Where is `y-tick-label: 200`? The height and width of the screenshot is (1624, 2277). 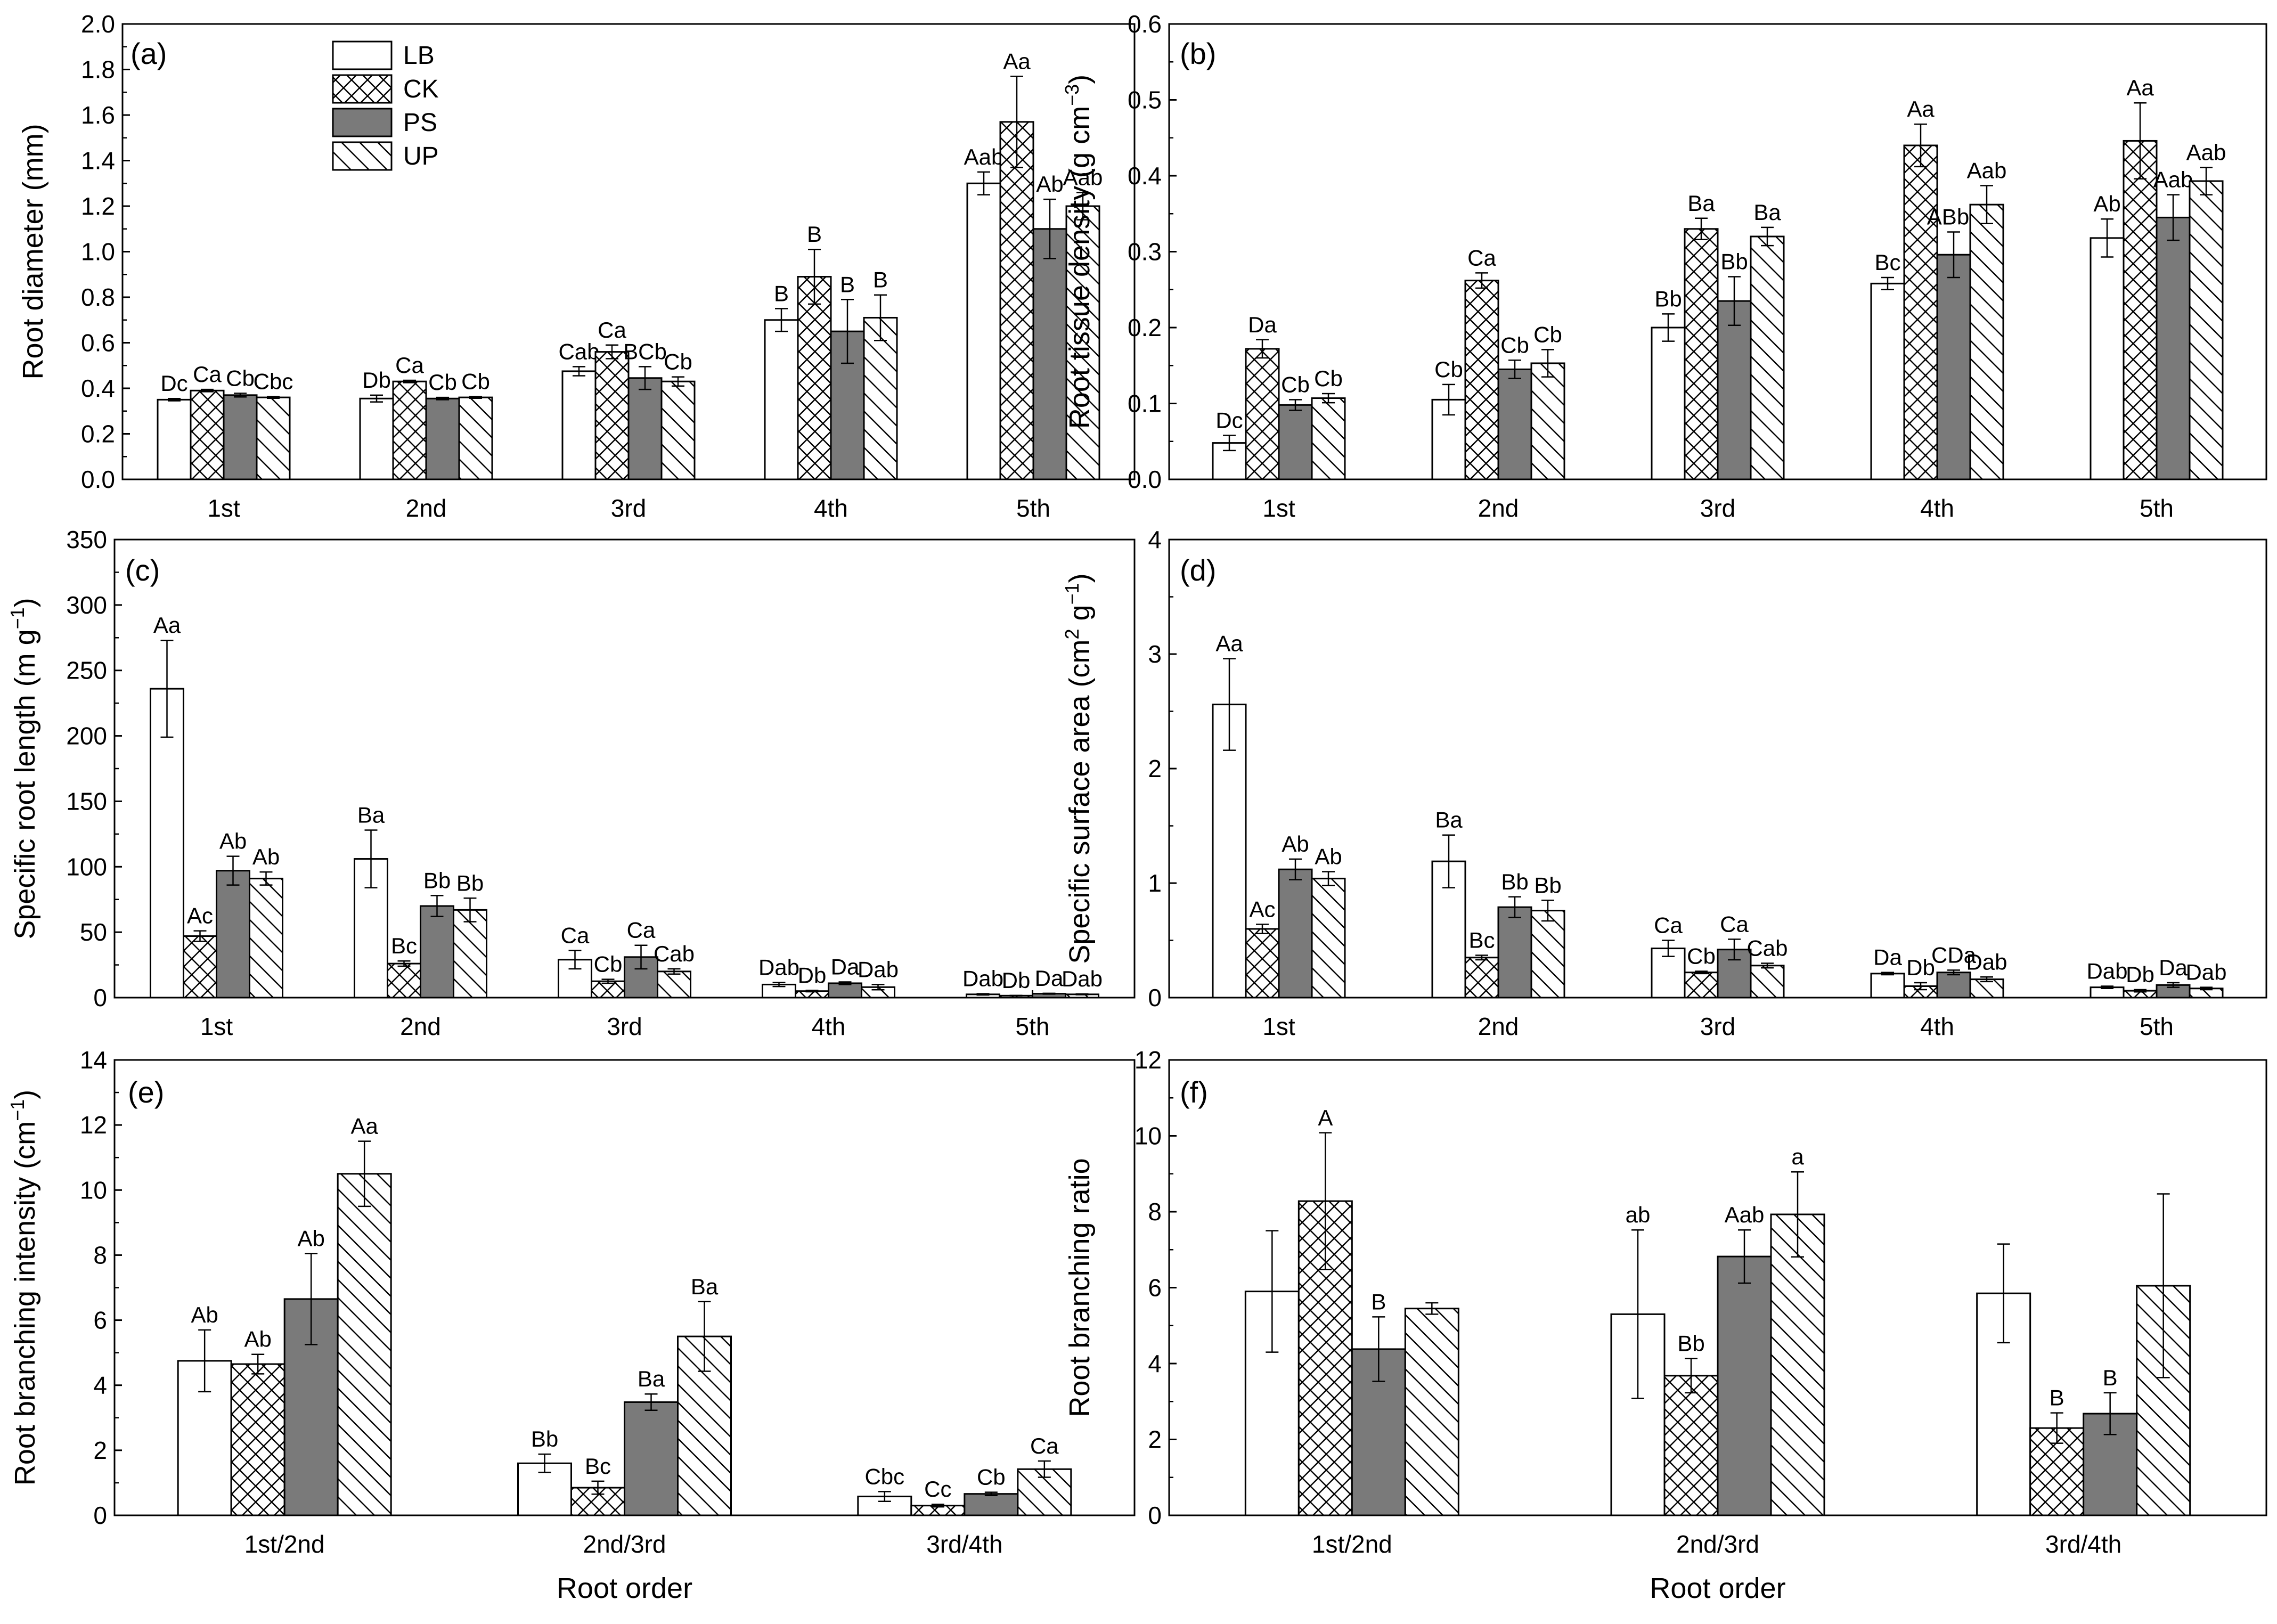 y-tick-label: 200 is located at coordinates (87, 736).